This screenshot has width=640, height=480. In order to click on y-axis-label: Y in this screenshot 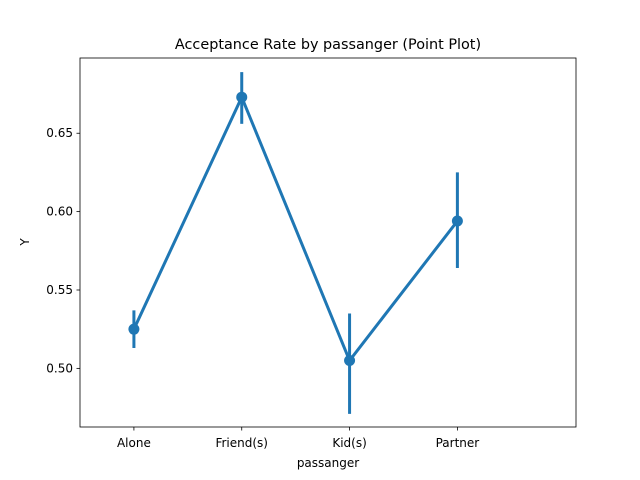, I will do `click(25, 242)`.